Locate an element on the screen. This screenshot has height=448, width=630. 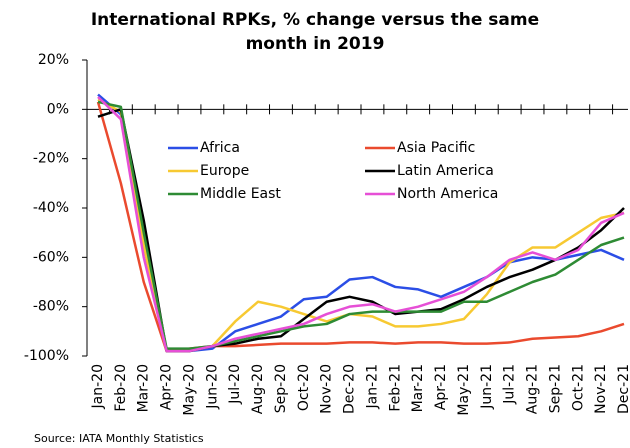
y-tick-label: 20% is located at coordinates (53, 60).